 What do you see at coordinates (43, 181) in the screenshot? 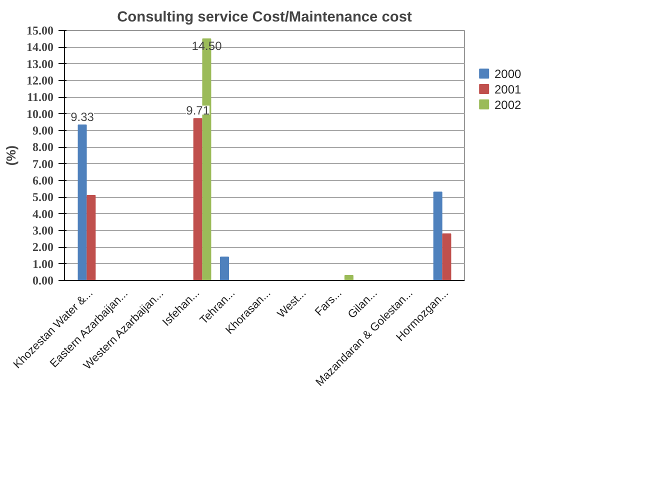
I see `y-tick-label: 6.00` at bounding box center [43, 181].